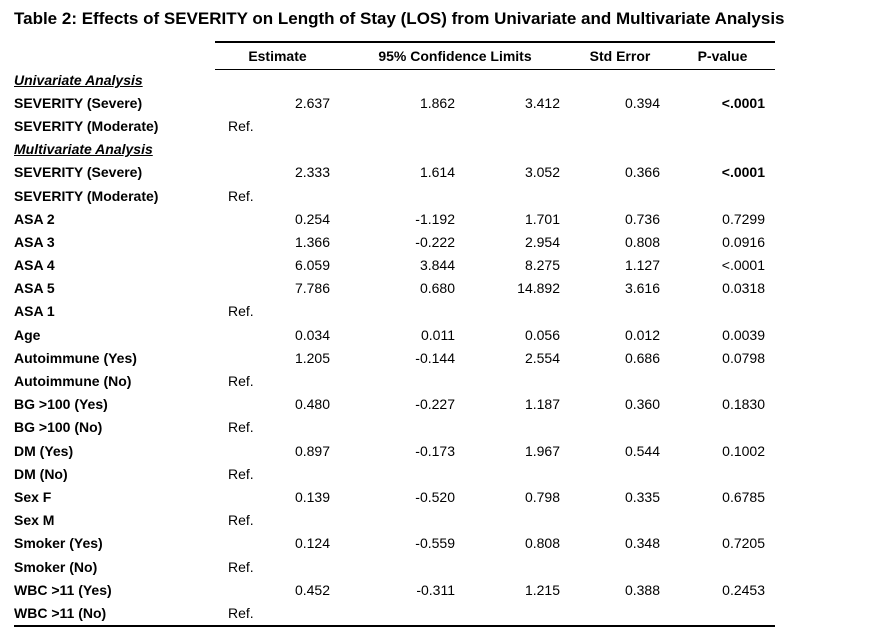  Describe the element at coordinates (312, 172) in the screenshot. I see `estimate-cell: 2.333` at that location.